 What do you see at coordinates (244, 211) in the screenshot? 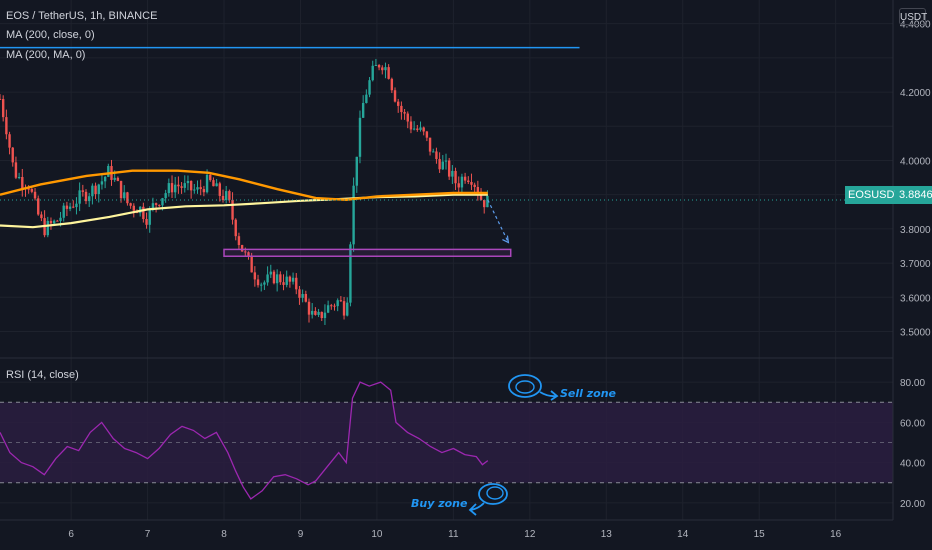
I see `ma-ma-line` at bounding box center [244, 211].